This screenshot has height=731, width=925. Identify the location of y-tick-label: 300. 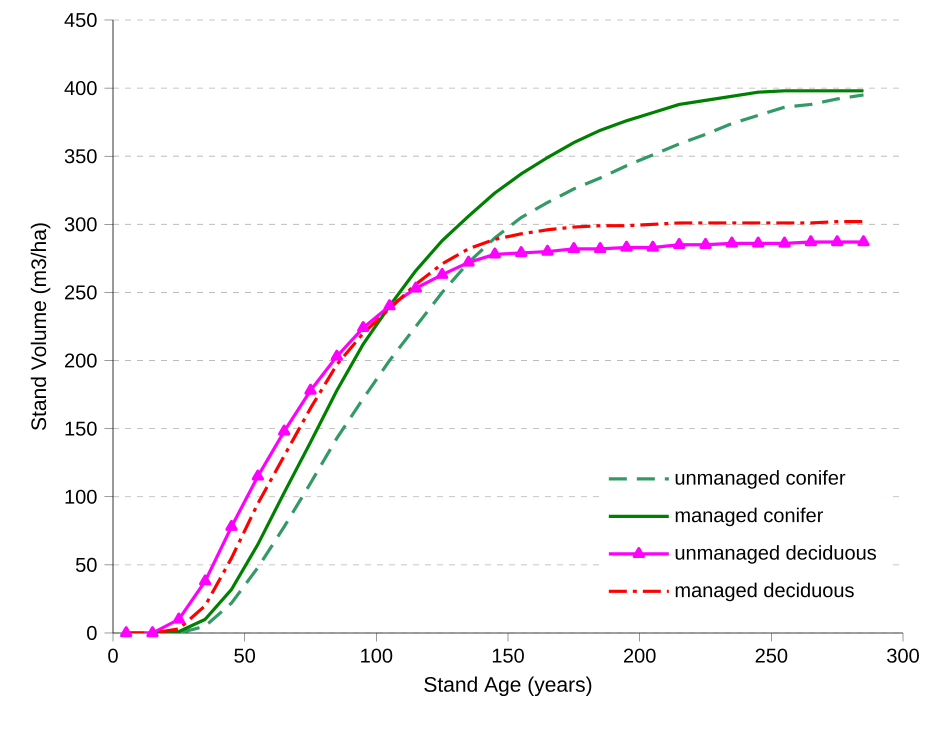
(80, 224).